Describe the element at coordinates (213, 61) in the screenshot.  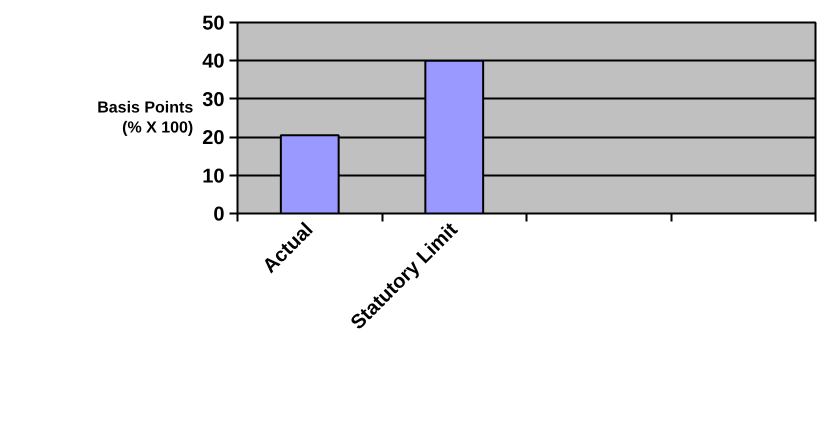
I see `y-tick-label: 40` at that location.